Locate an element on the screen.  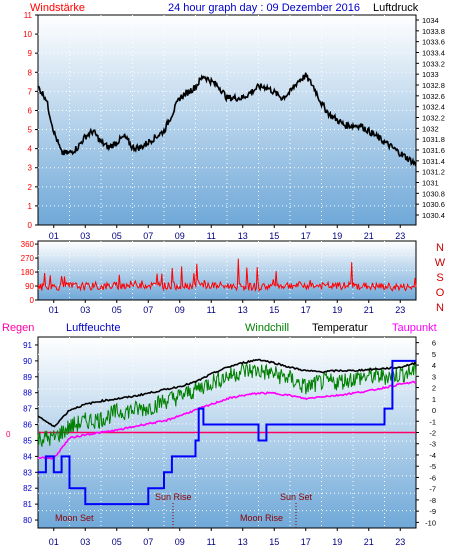
y-right-tick-label: 1033.4 is located at coordinates (433, 53).